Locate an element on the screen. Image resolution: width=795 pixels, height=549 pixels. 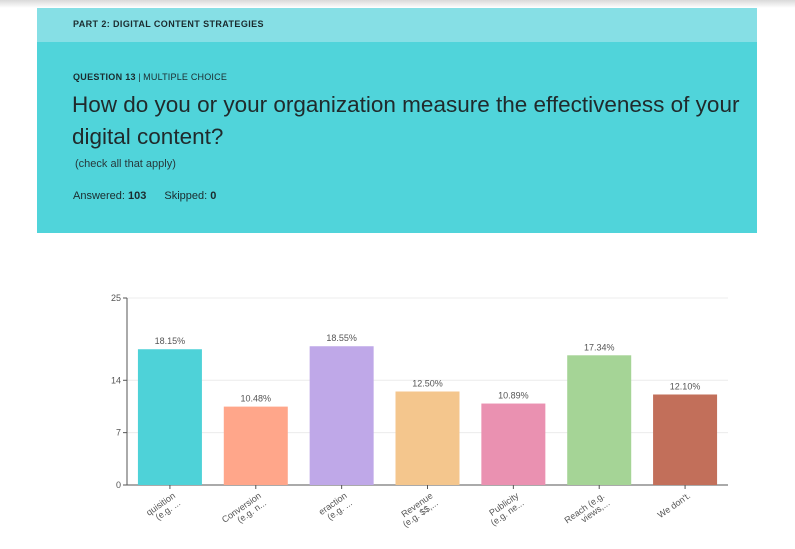
question-number: QUESTION 13 is located at coordinates (104, 77).